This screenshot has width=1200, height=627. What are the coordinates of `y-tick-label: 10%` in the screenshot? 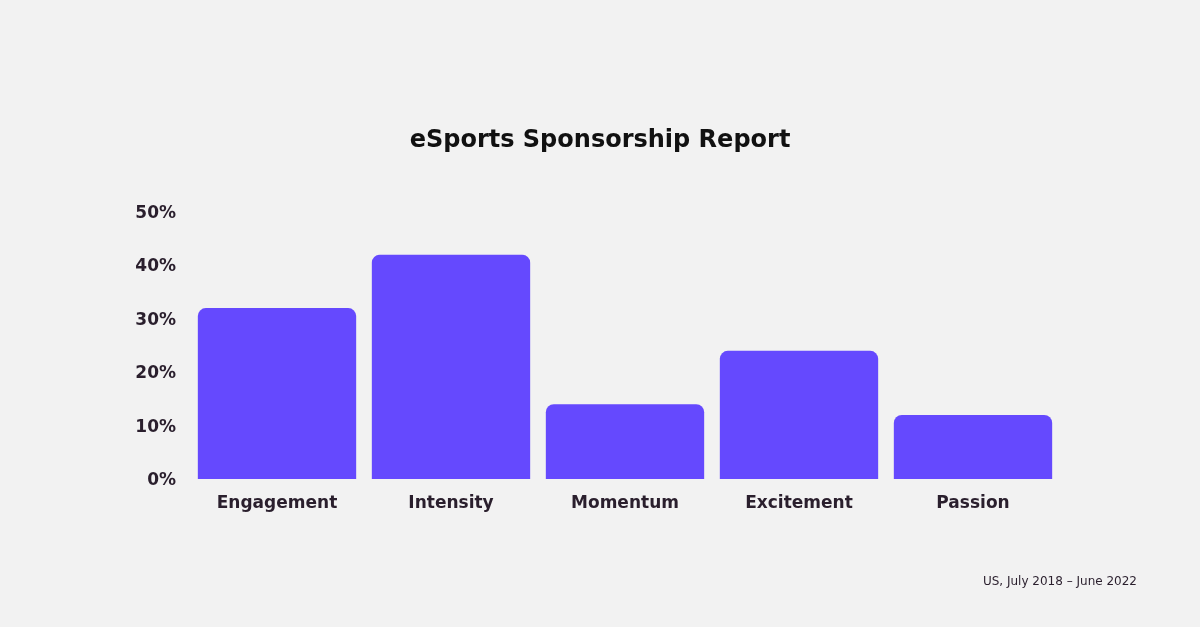 It's located at (155, 425).